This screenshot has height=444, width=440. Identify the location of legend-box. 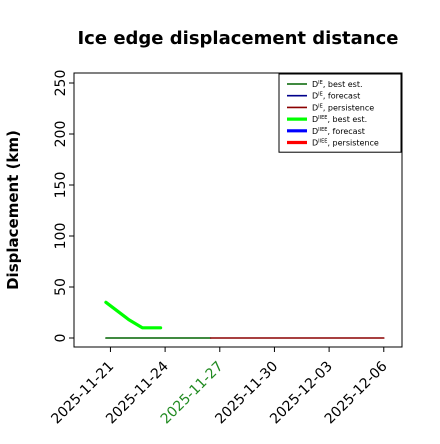
(340, 113).